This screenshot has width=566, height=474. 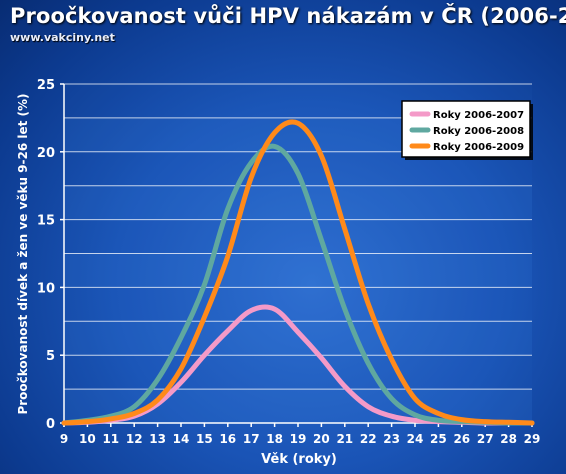 I want to click on x-tick-label: 18, so click(x=274, y=439).